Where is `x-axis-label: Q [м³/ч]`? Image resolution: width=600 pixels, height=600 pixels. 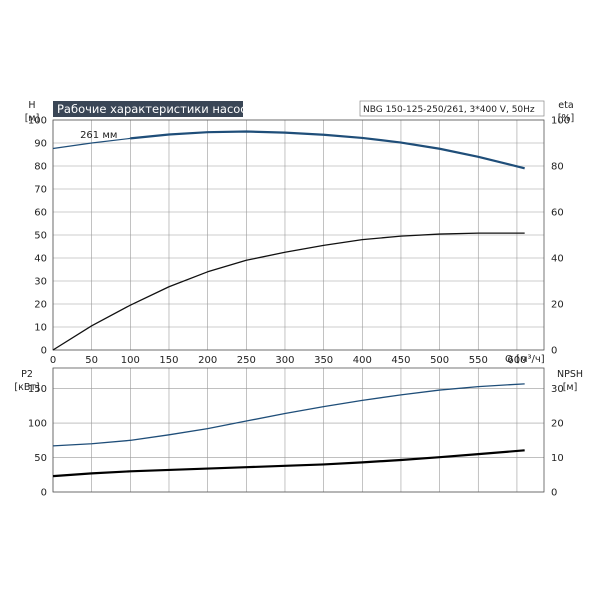 x-axis-label: Q [м³/ч] is located at coordinates (525, 359).